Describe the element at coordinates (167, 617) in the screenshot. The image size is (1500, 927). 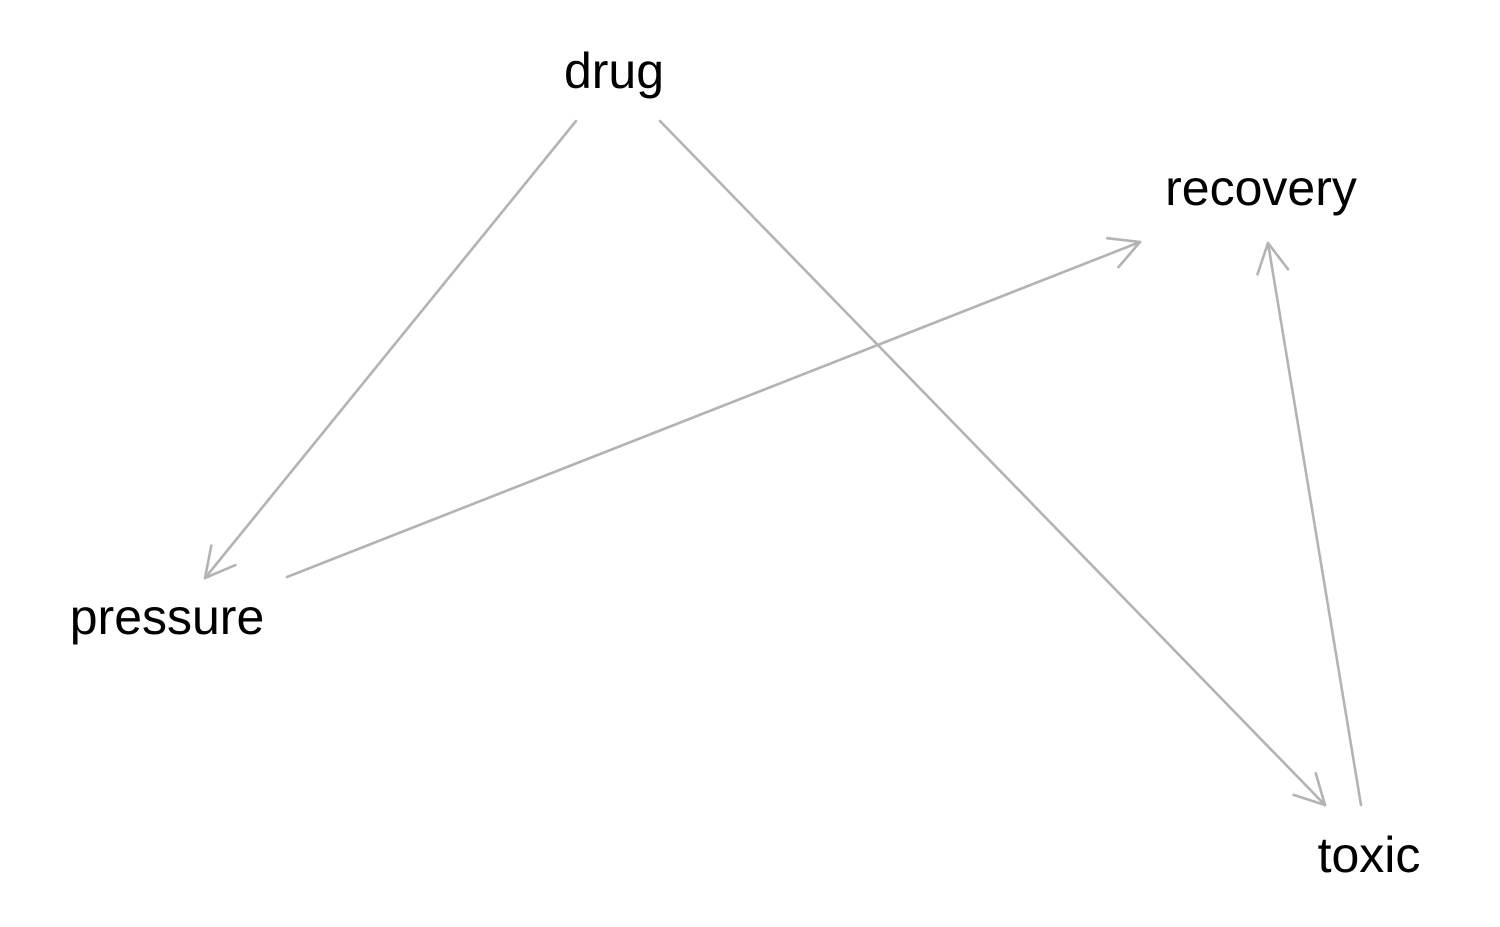
I see `node-pressure: pressure` at that location.